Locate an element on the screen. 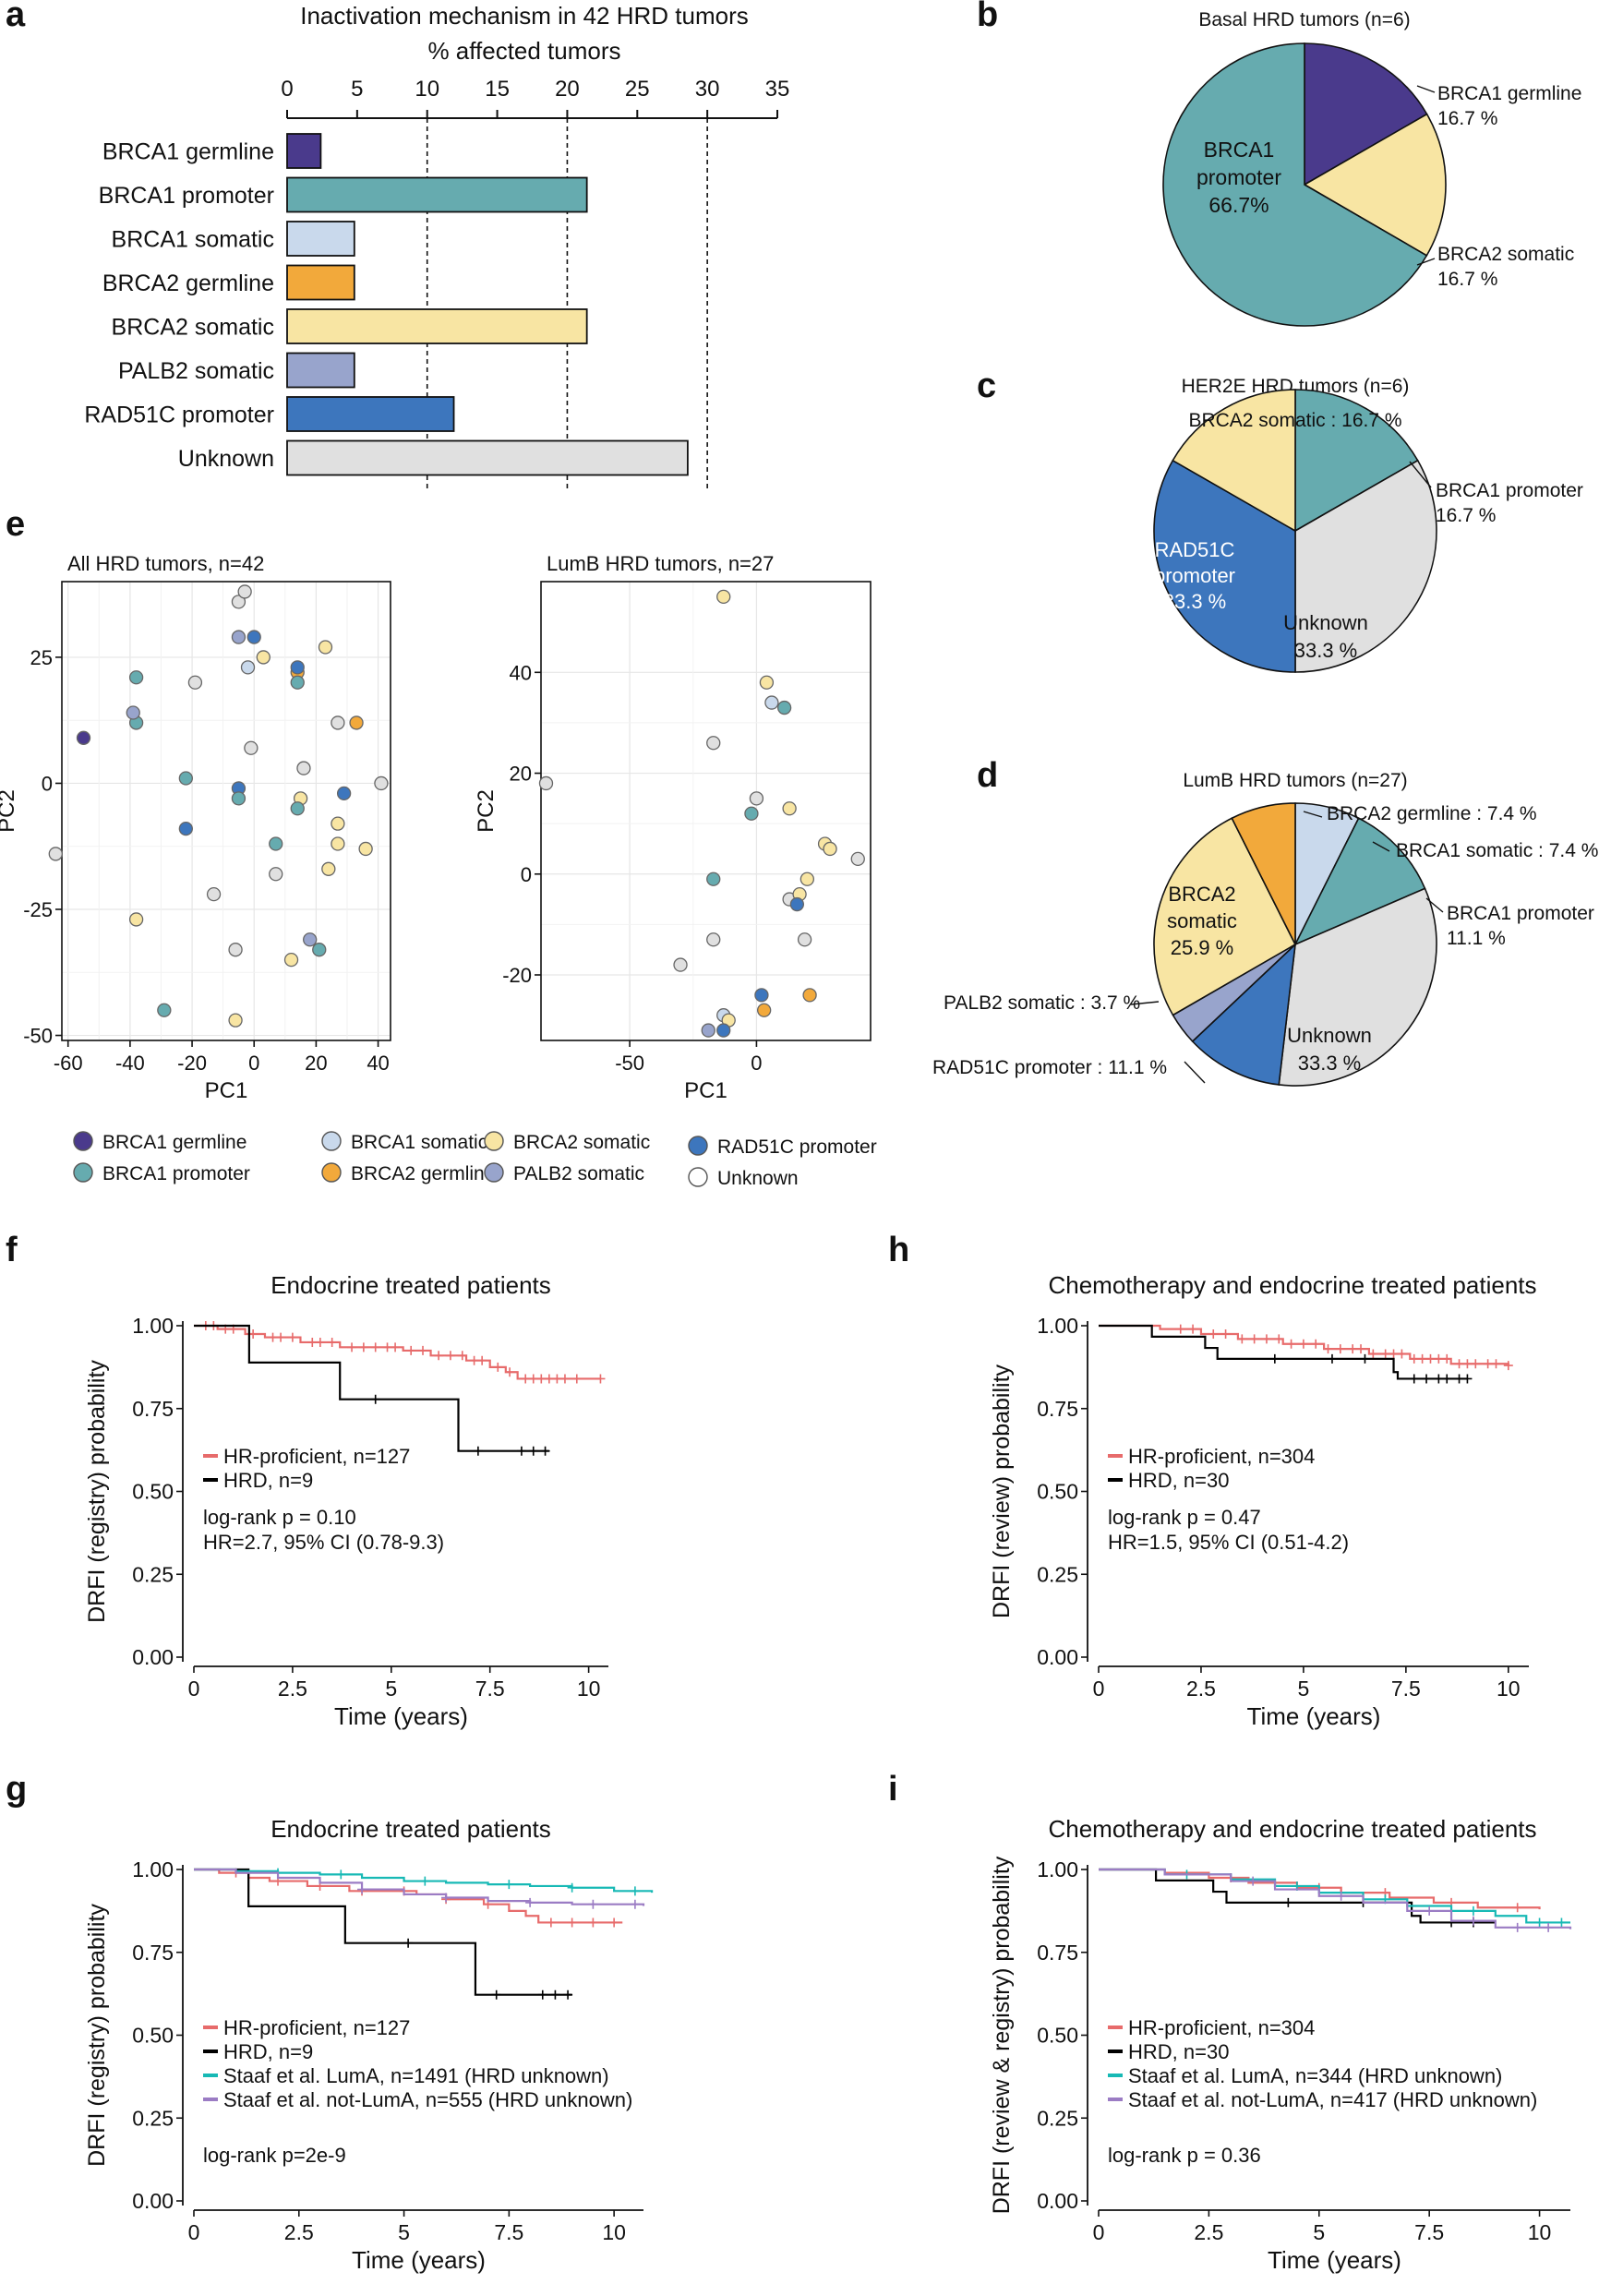 This screenshot has width=1611, height=2296. x-tick-label: -40 is located at coordinates (130, 1063).